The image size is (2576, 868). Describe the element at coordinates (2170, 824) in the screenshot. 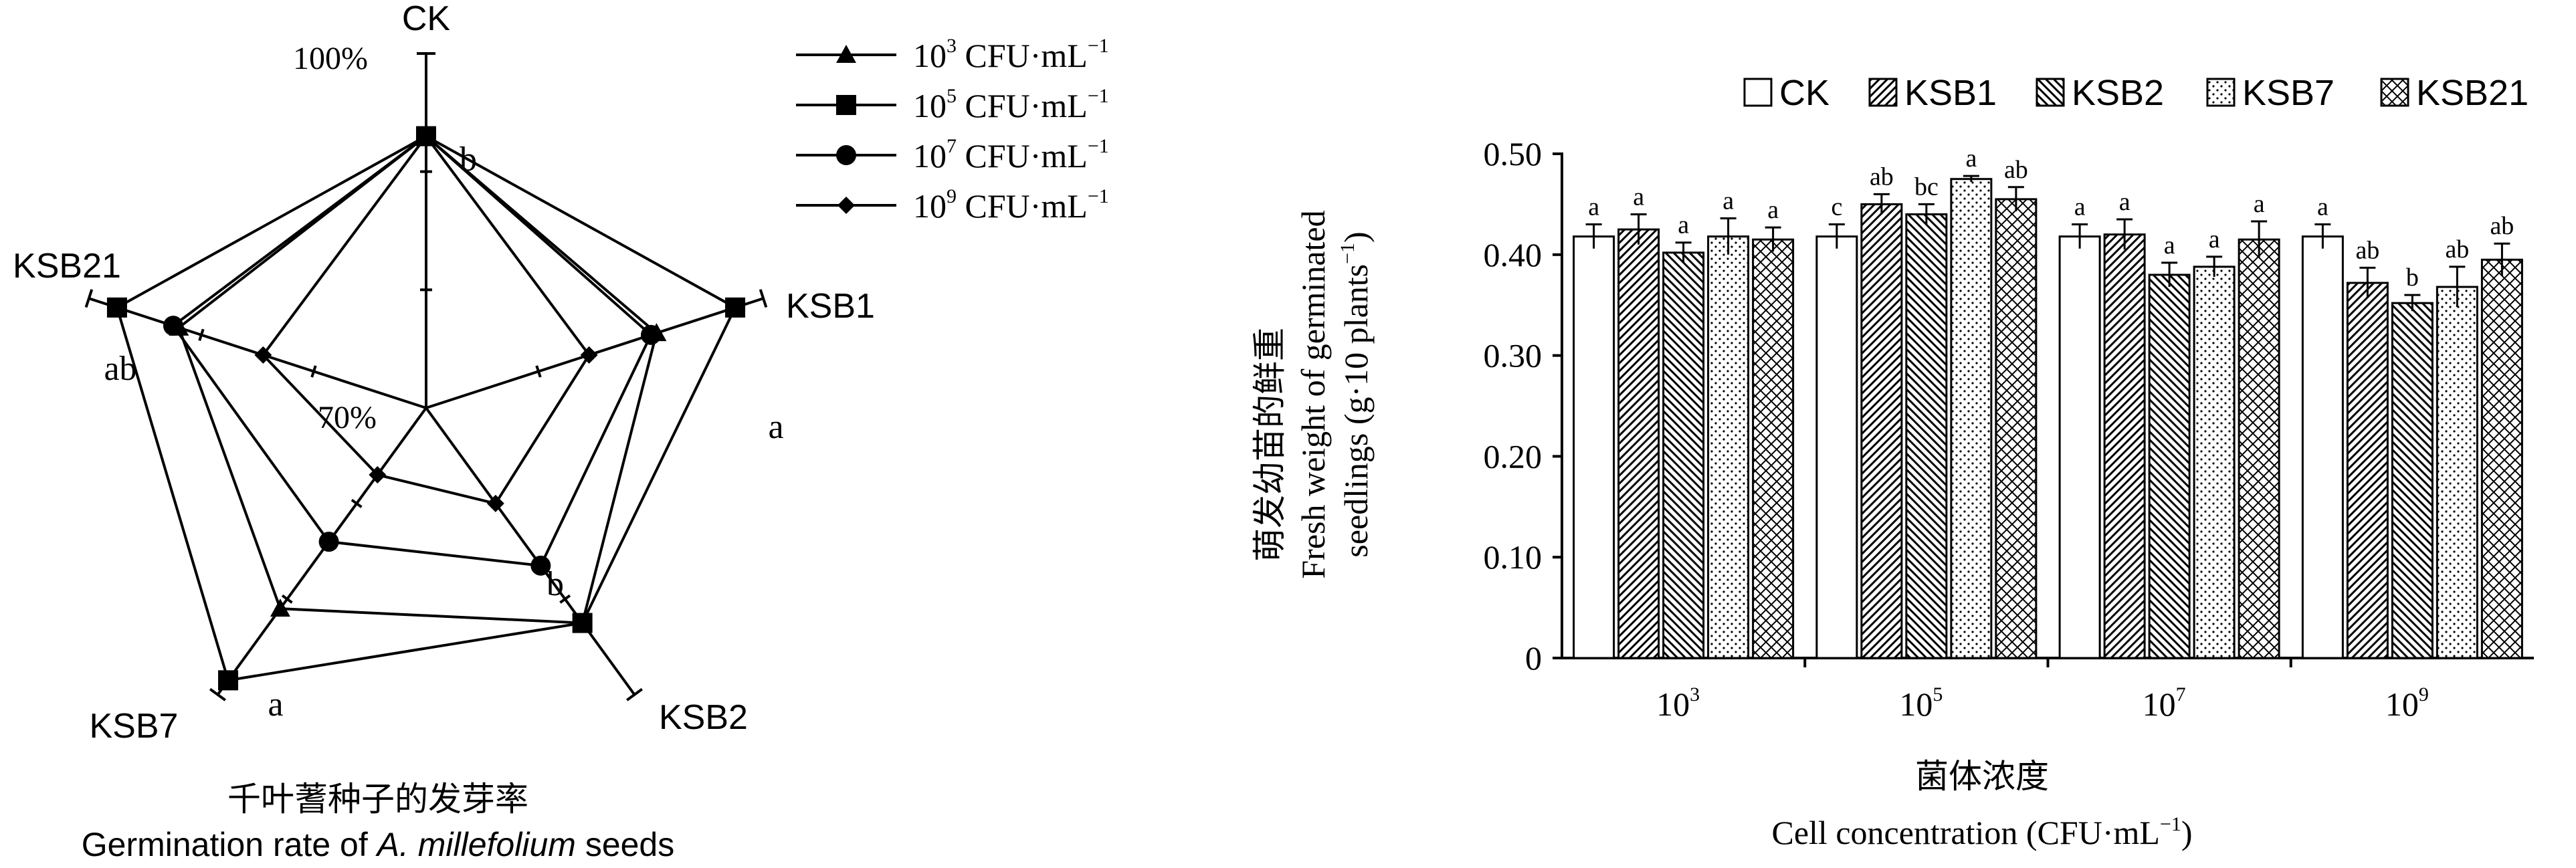

I see `x-axis-label-en-exp: −1` at that location.